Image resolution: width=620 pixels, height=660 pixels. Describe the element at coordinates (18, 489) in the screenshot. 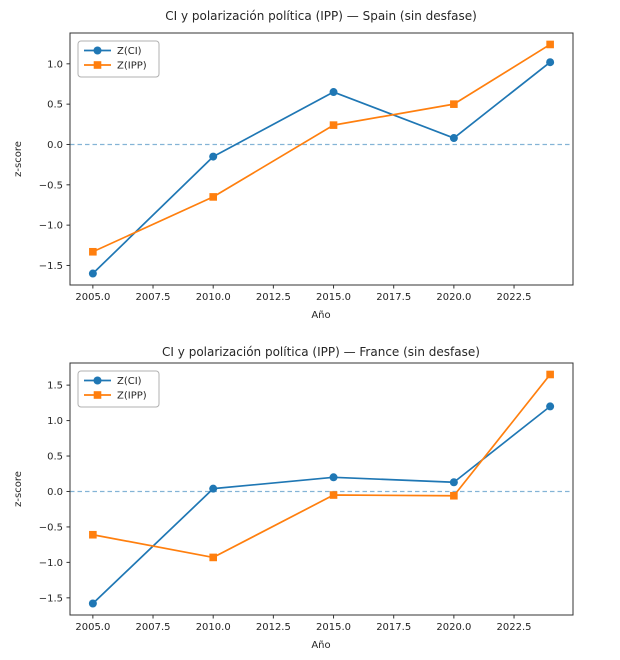

I see `y-axis-label-france: z-score` at that location.